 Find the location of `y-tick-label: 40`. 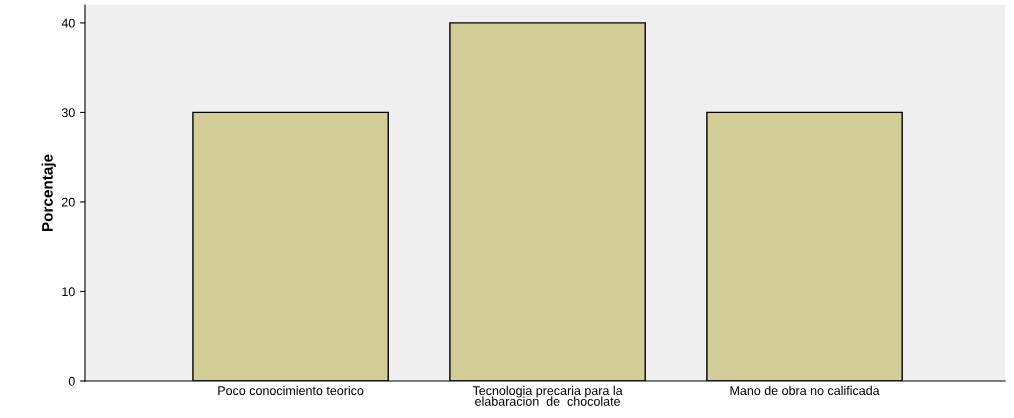

y-tick-label: 40 is located at coordinates (68, 23).